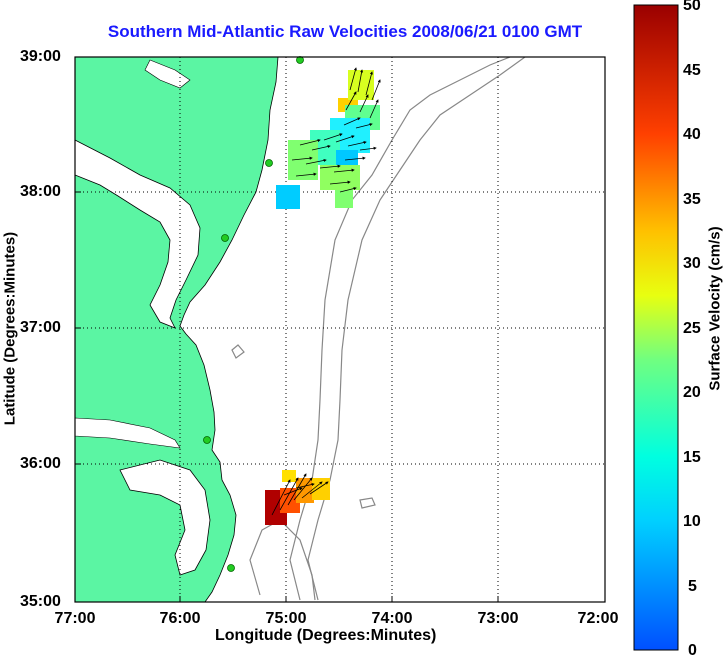 This screenshot has width=724, height=660. Describe the element at coordinates (326, 635) in the screenshot. I see `x-axis-label: Longitude (Degrees:Minutes)` at that location.